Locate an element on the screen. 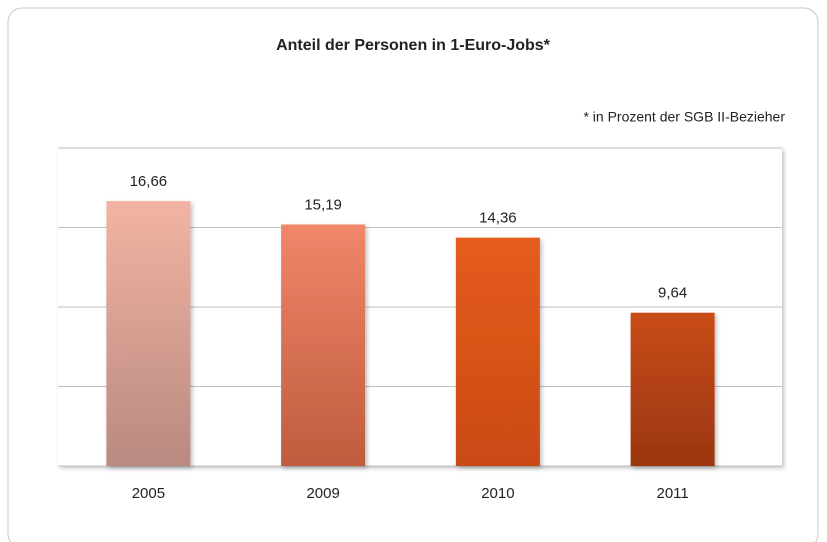 The width and height of the screenshot is (827, 542). value-label: 14,36 is located at coordinates (498, 218).